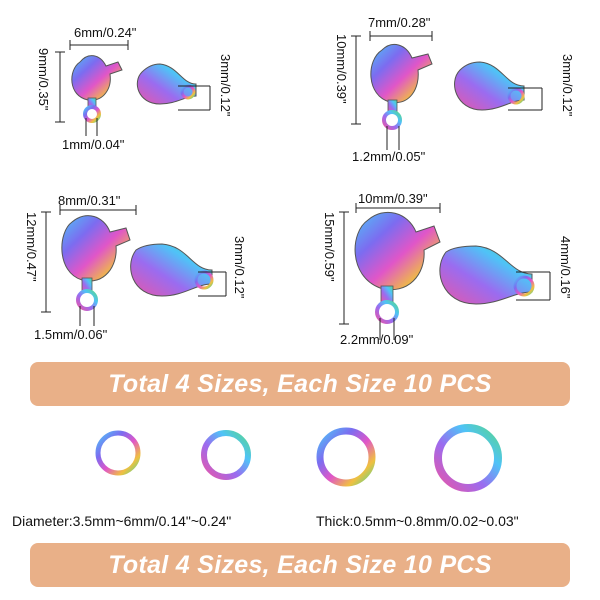  Describe the element at coordinates (71, 334) in the screenshot. I see `size-3-hole-label: 1.5mm/0.06"` at that location.